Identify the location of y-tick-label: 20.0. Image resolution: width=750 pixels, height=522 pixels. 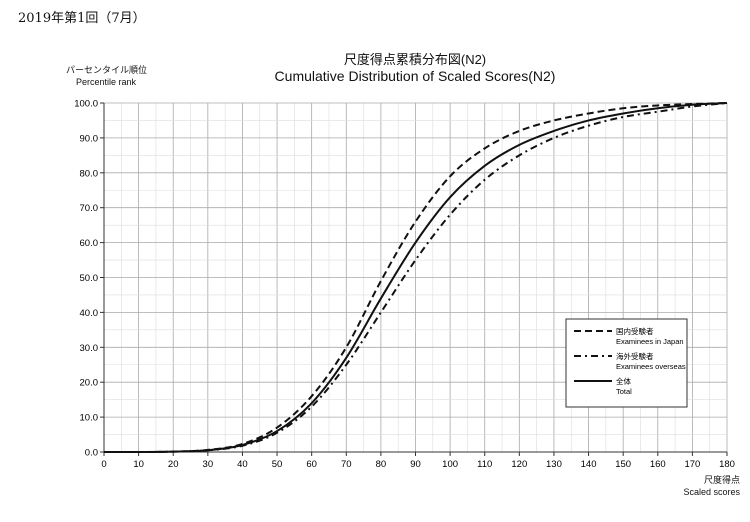
(89, 383).